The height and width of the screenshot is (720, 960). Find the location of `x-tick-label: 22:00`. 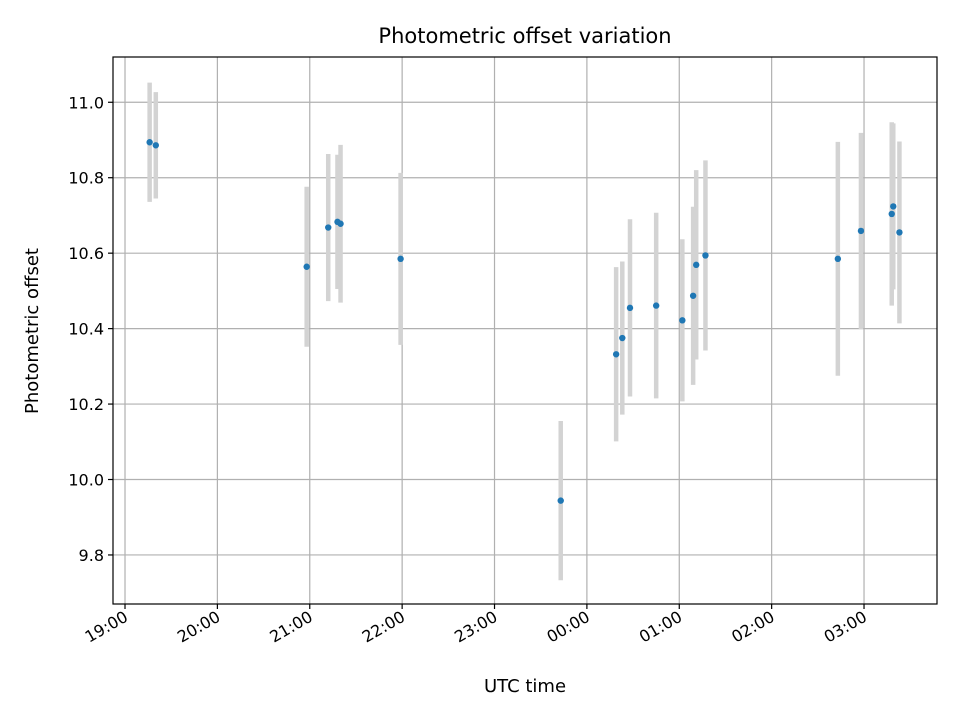

x-tick-label: 22:00 is located at coordinates (383, 627).